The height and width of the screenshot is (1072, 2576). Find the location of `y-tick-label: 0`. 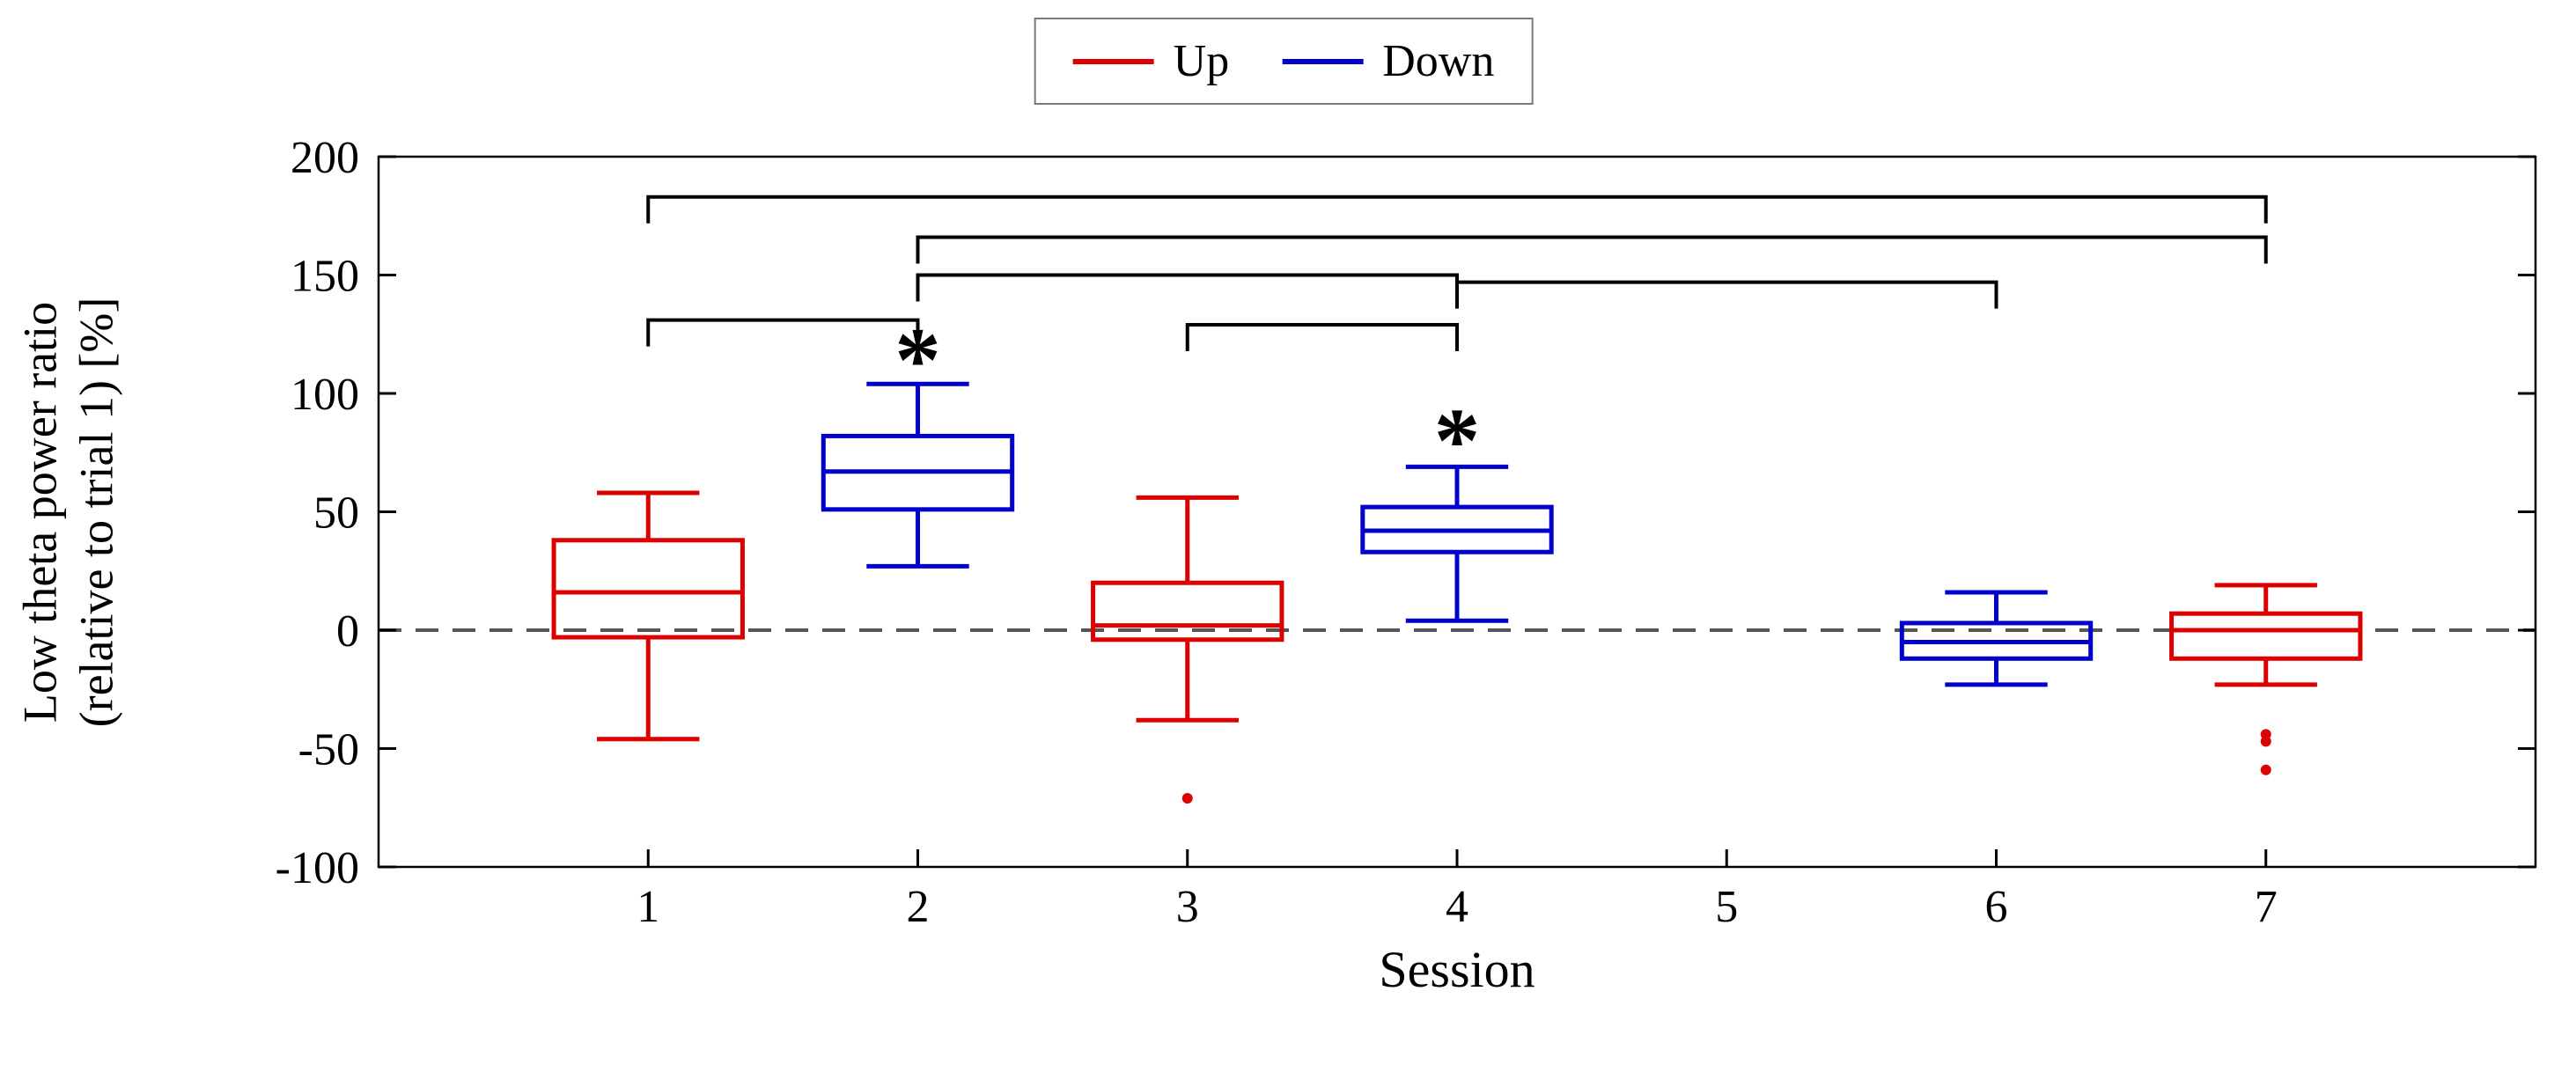

y-tick-label: 0 is located at coordinates (348, 631).